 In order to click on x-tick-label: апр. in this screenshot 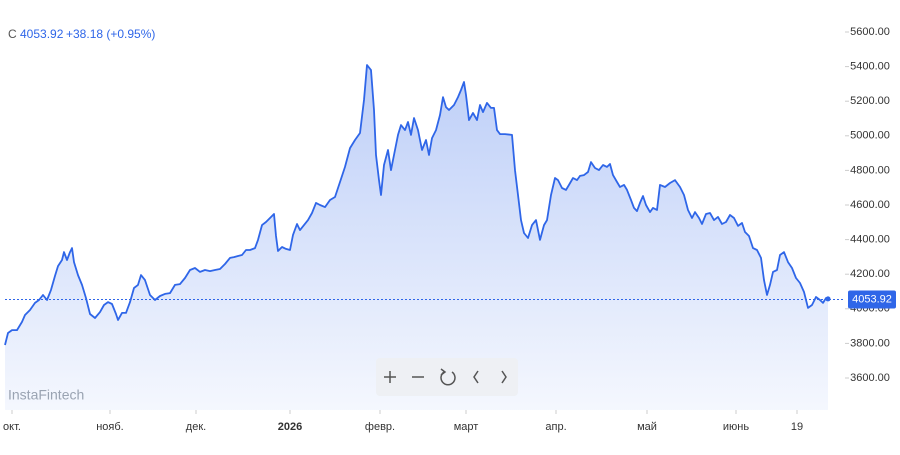, I will do `click(555, 427)`.